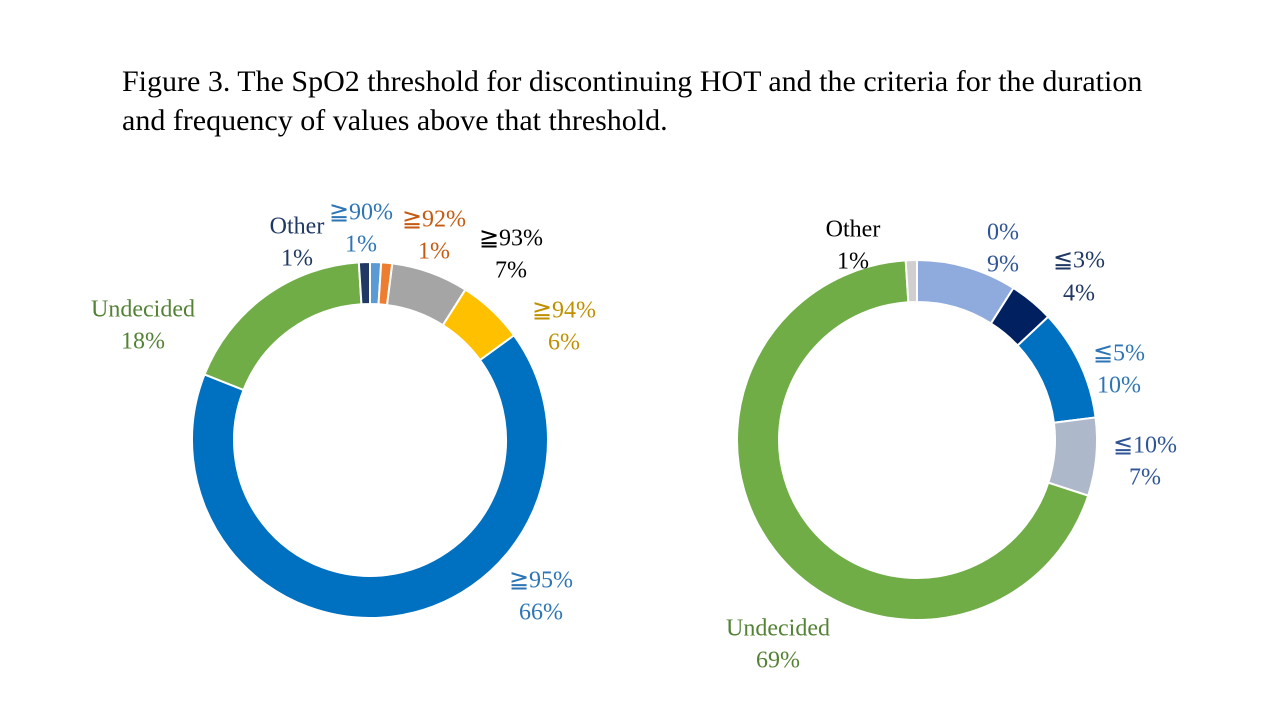  I want to click on slice-label-gte-92pct: ≧92%, so click(434, 220).